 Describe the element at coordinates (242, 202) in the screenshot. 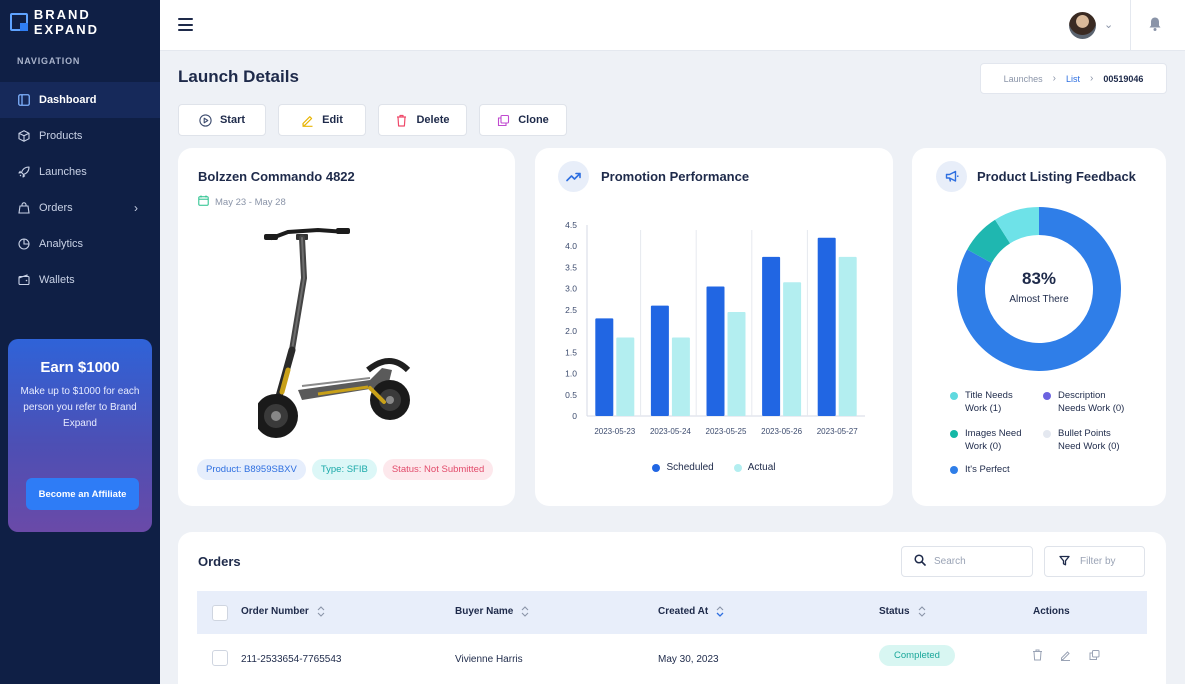

I see `product-date: May 23 - May 28` at that location.